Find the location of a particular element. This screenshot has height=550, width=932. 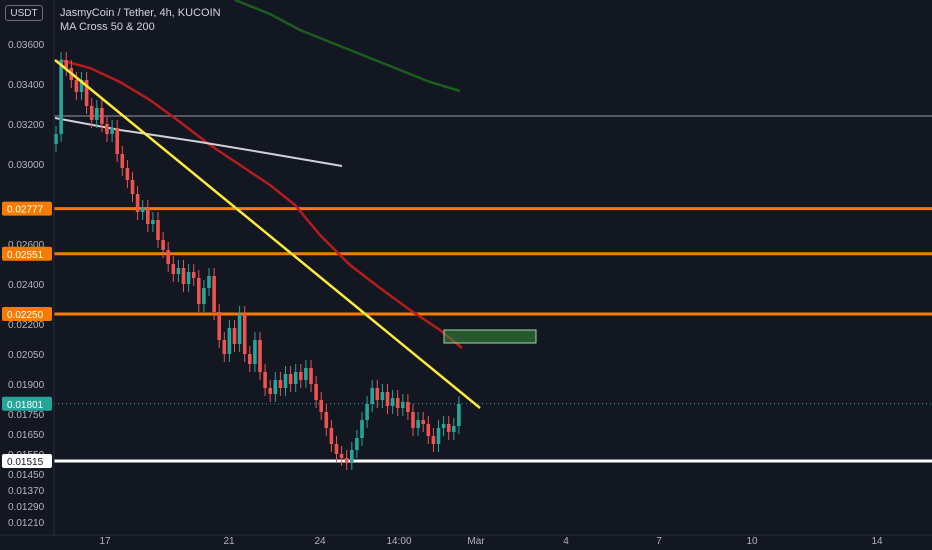

price-tick-label: 0.01650 is located at coordinates (26, 435).